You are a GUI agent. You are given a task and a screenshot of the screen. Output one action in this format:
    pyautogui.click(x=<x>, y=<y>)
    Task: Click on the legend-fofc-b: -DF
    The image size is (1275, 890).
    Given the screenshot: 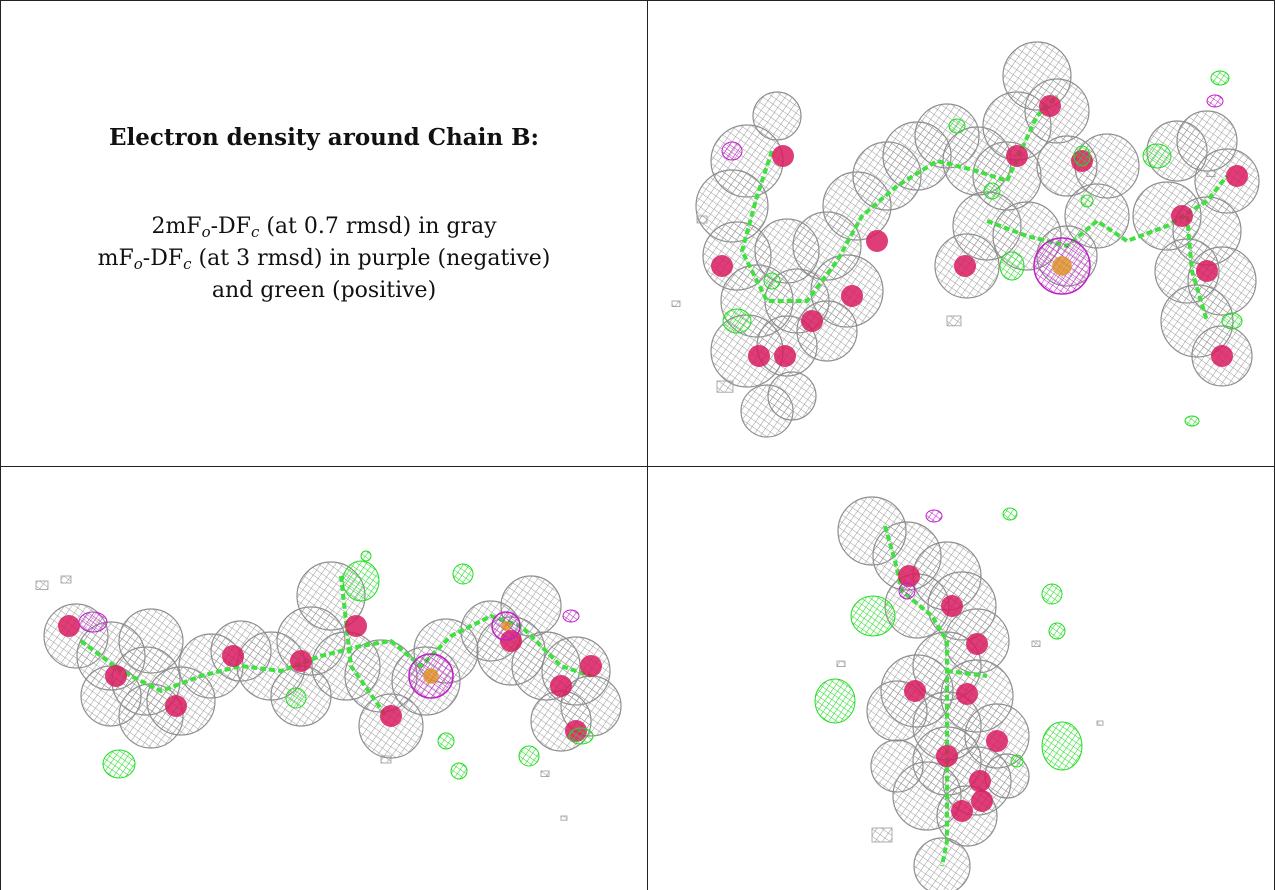 What is the action you would take?
    pyautogui.click(x=163, y=258)
    